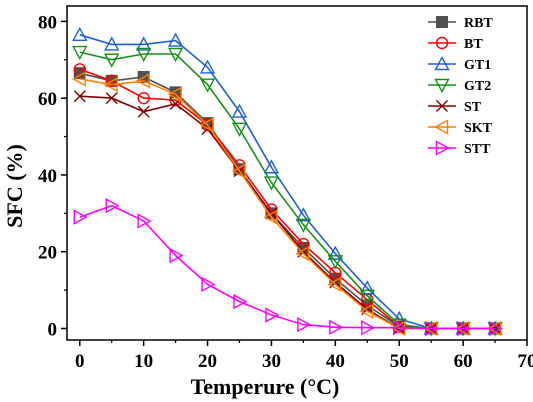  What do you see at coordinates (478, 23) in the screenshot?
I see `legend-label-rbt: RBT` at bounding box center [478, 23].